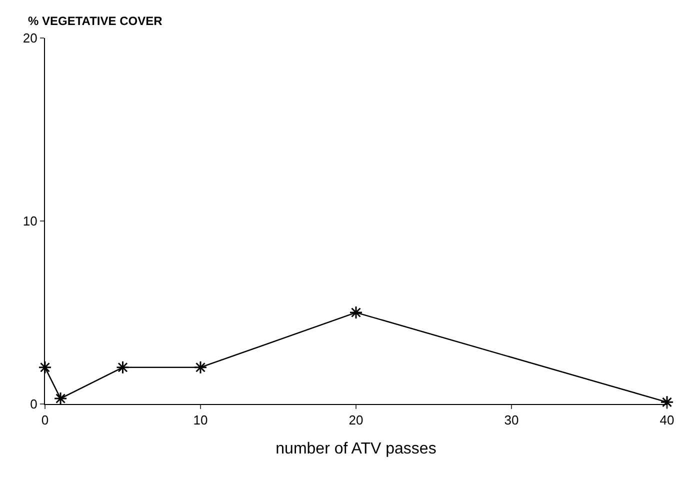 Image resolution: width=686 pixels, height=479 pixels. What do you see at coordinates (511, 420) in the screenshot?
I see `x-tick-label: 30` at bounding box center [511, 420].